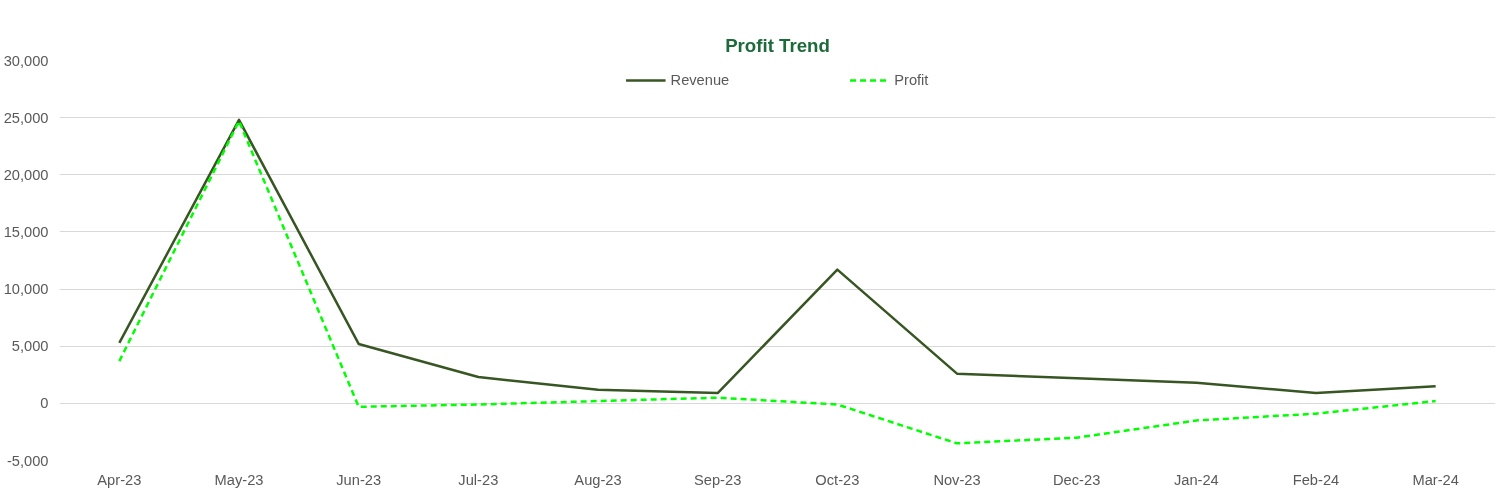 The height and width of the screenshot is (500, 1510). What do you see at coordinates (1196, 479) in the screenshot?
I see `x-tick-label: Jan-24` at bounding box center [1196, 479].